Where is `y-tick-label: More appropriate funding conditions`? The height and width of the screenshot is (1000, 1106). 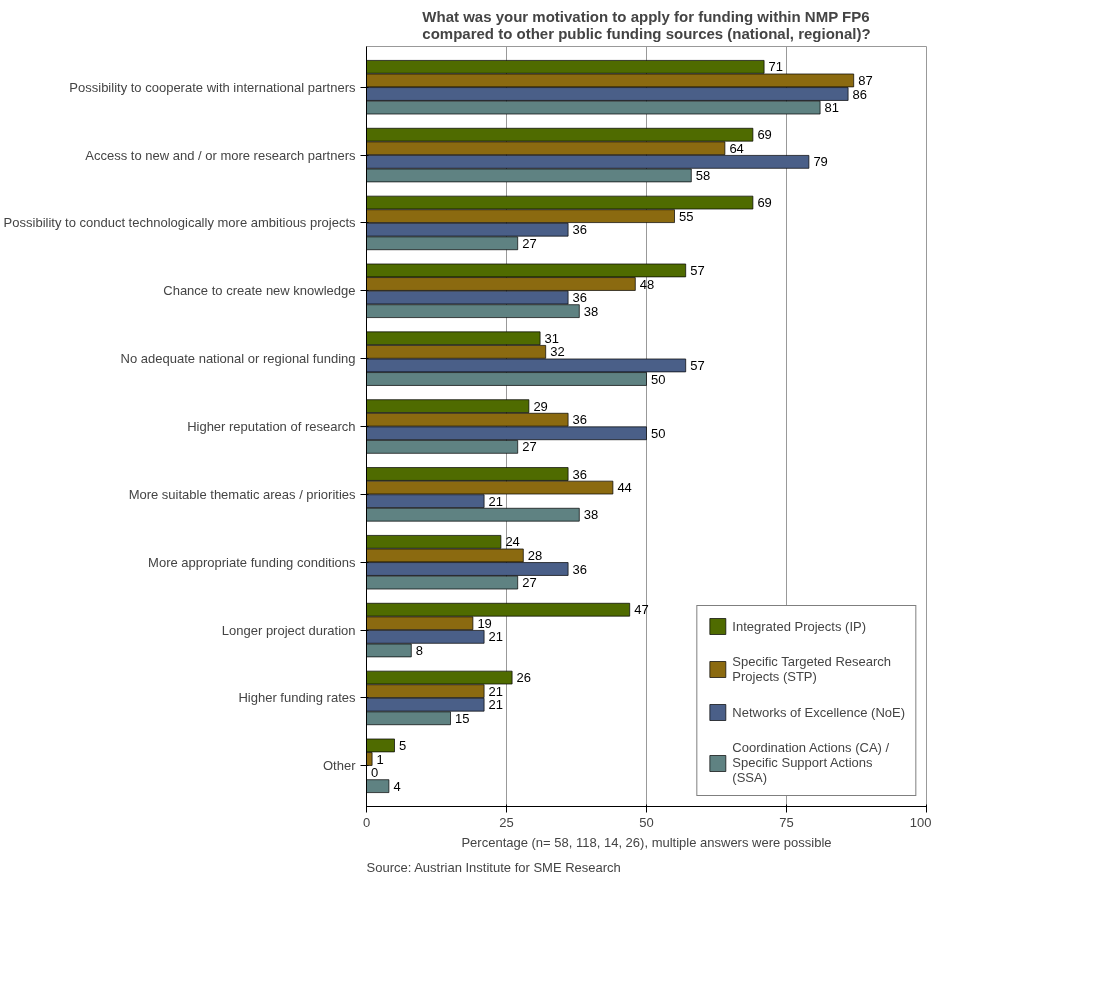
y-tick-label: More appropriate funding conditions is located at coordinates (252, 562).